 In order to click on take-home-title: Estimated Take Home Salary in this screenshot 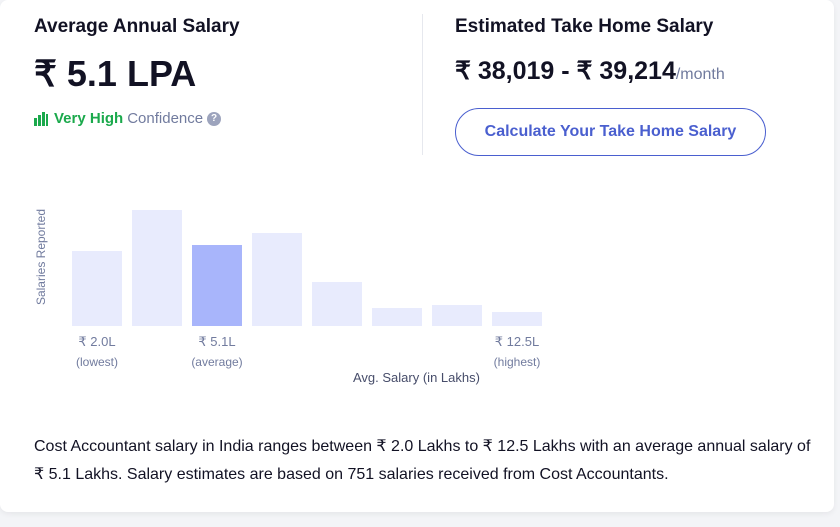, I will do `click(584, 26)`.